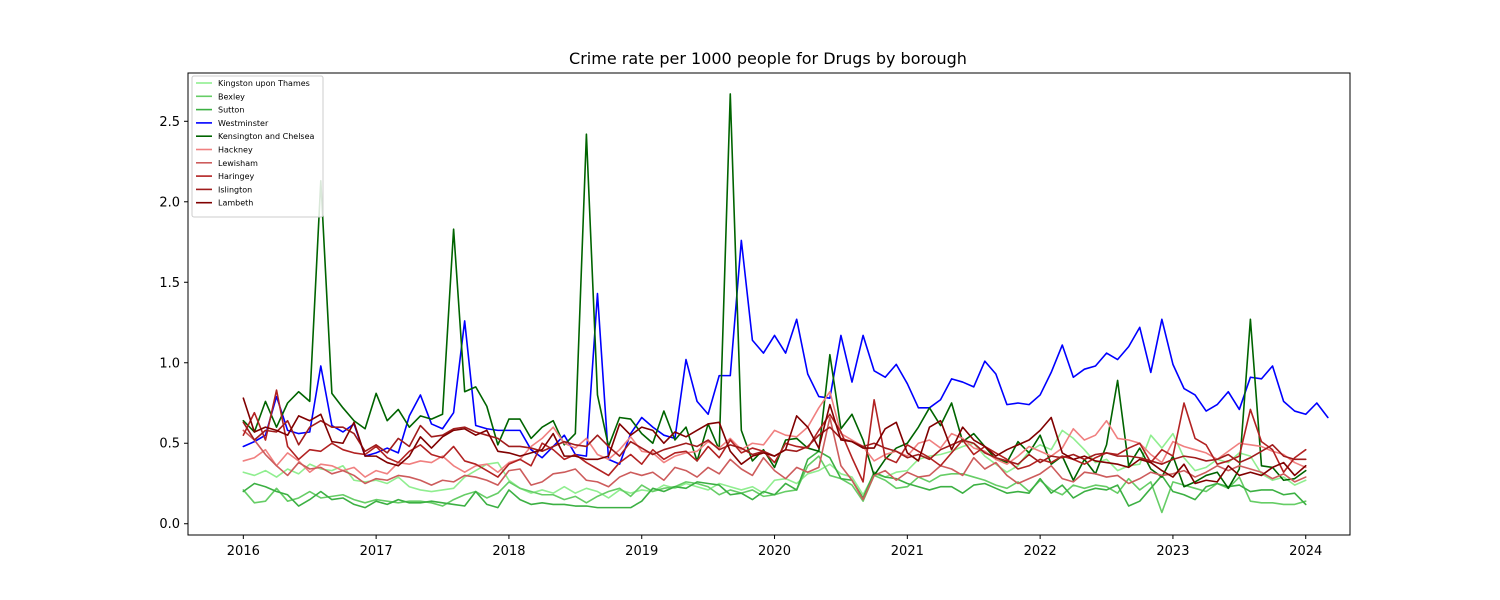  I want to click on legend-box, so click(257, 146).